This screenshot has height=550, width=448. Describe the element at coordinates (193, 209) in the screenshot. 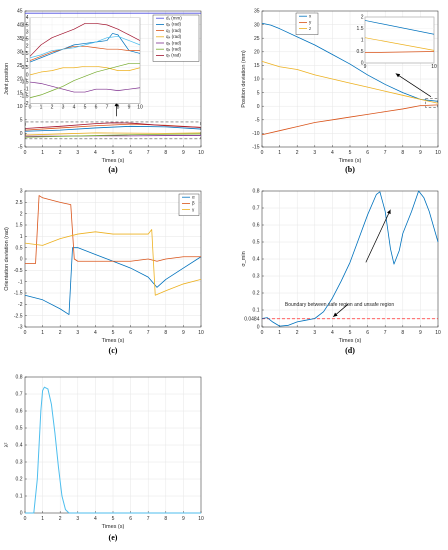

I see `legend-entry: γ` at that location.